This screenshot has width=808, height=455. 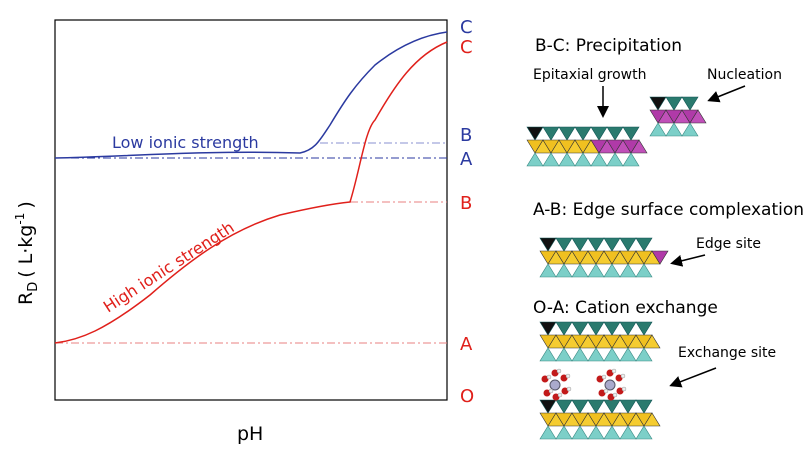 I want to click on x-axis-label: pH, so click(x=250, y=434).